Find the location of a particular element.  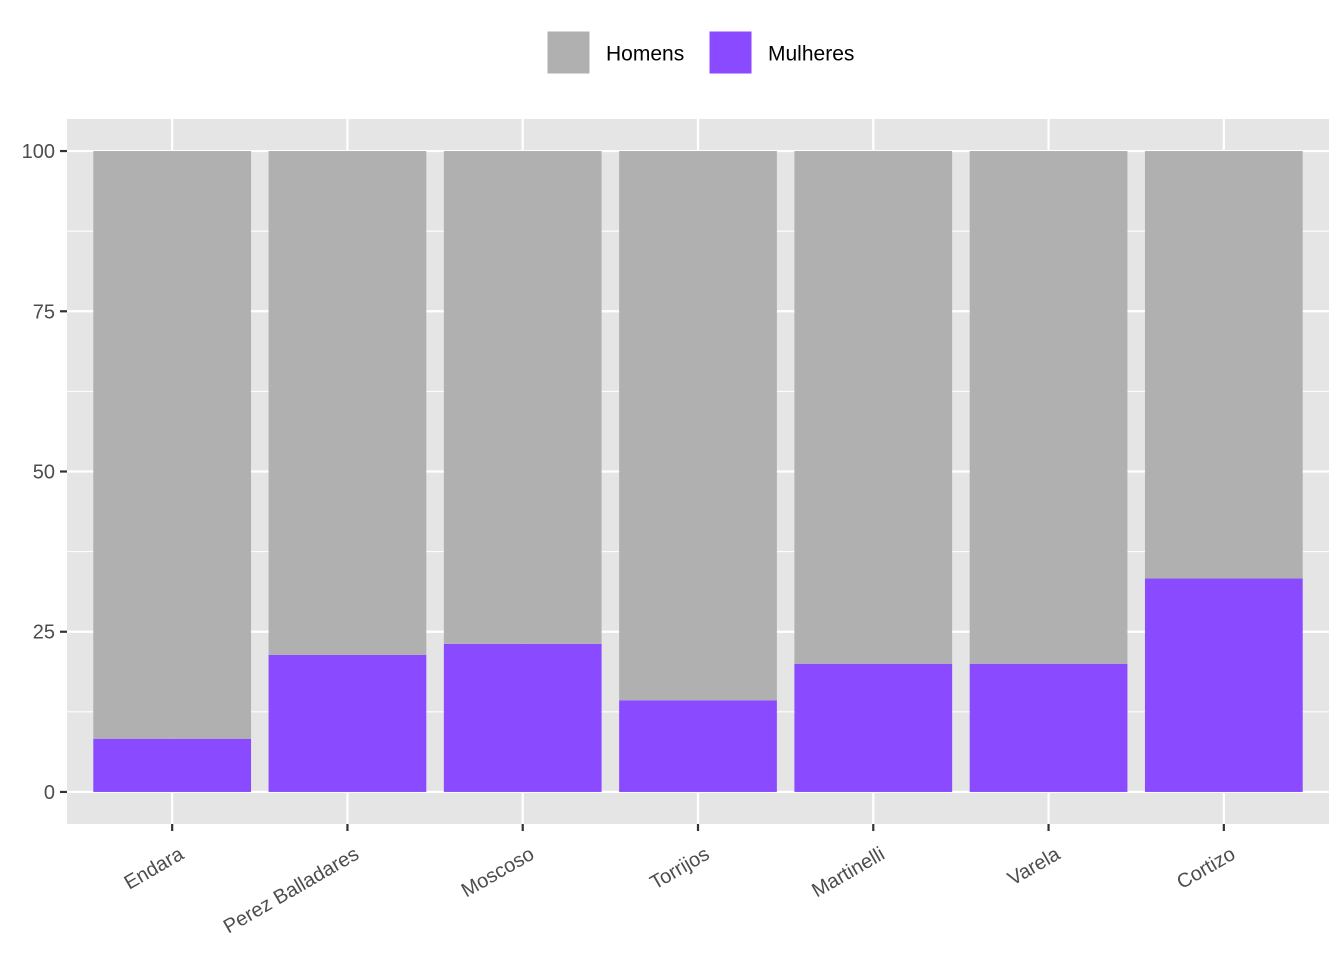

x-tick-label: Endara is located at coordinates (155, 869).